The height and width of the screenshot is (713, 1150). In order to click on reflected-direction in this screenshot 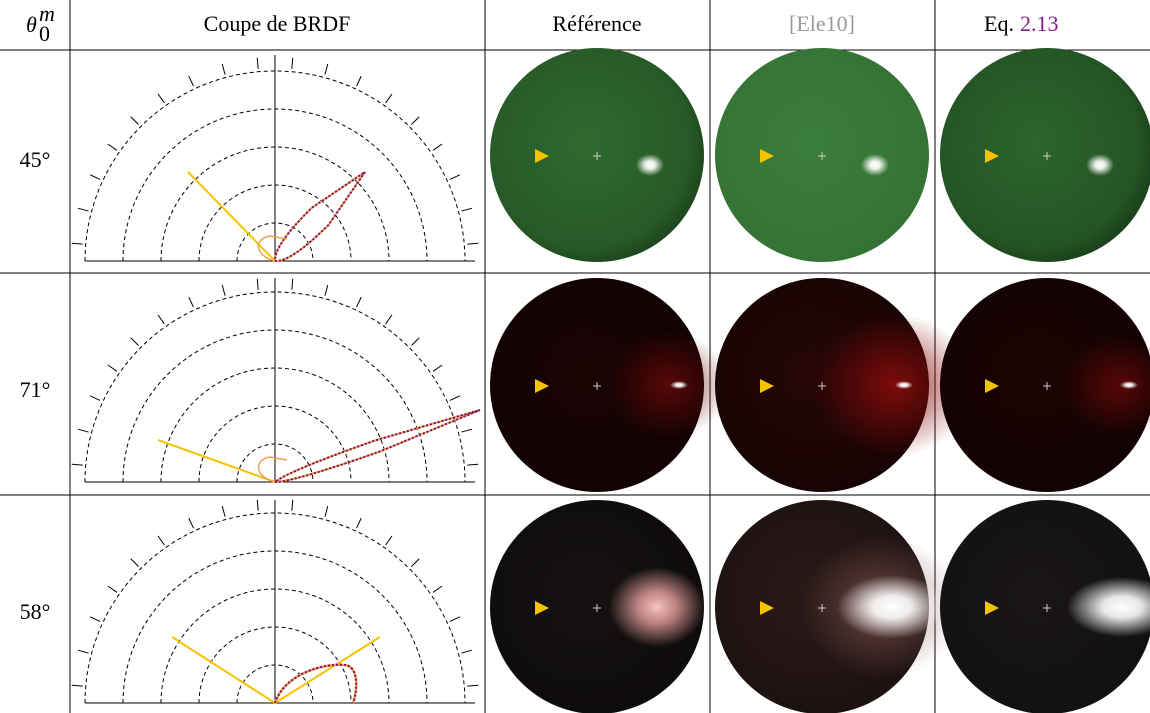, I will do `click(327, 670)`.